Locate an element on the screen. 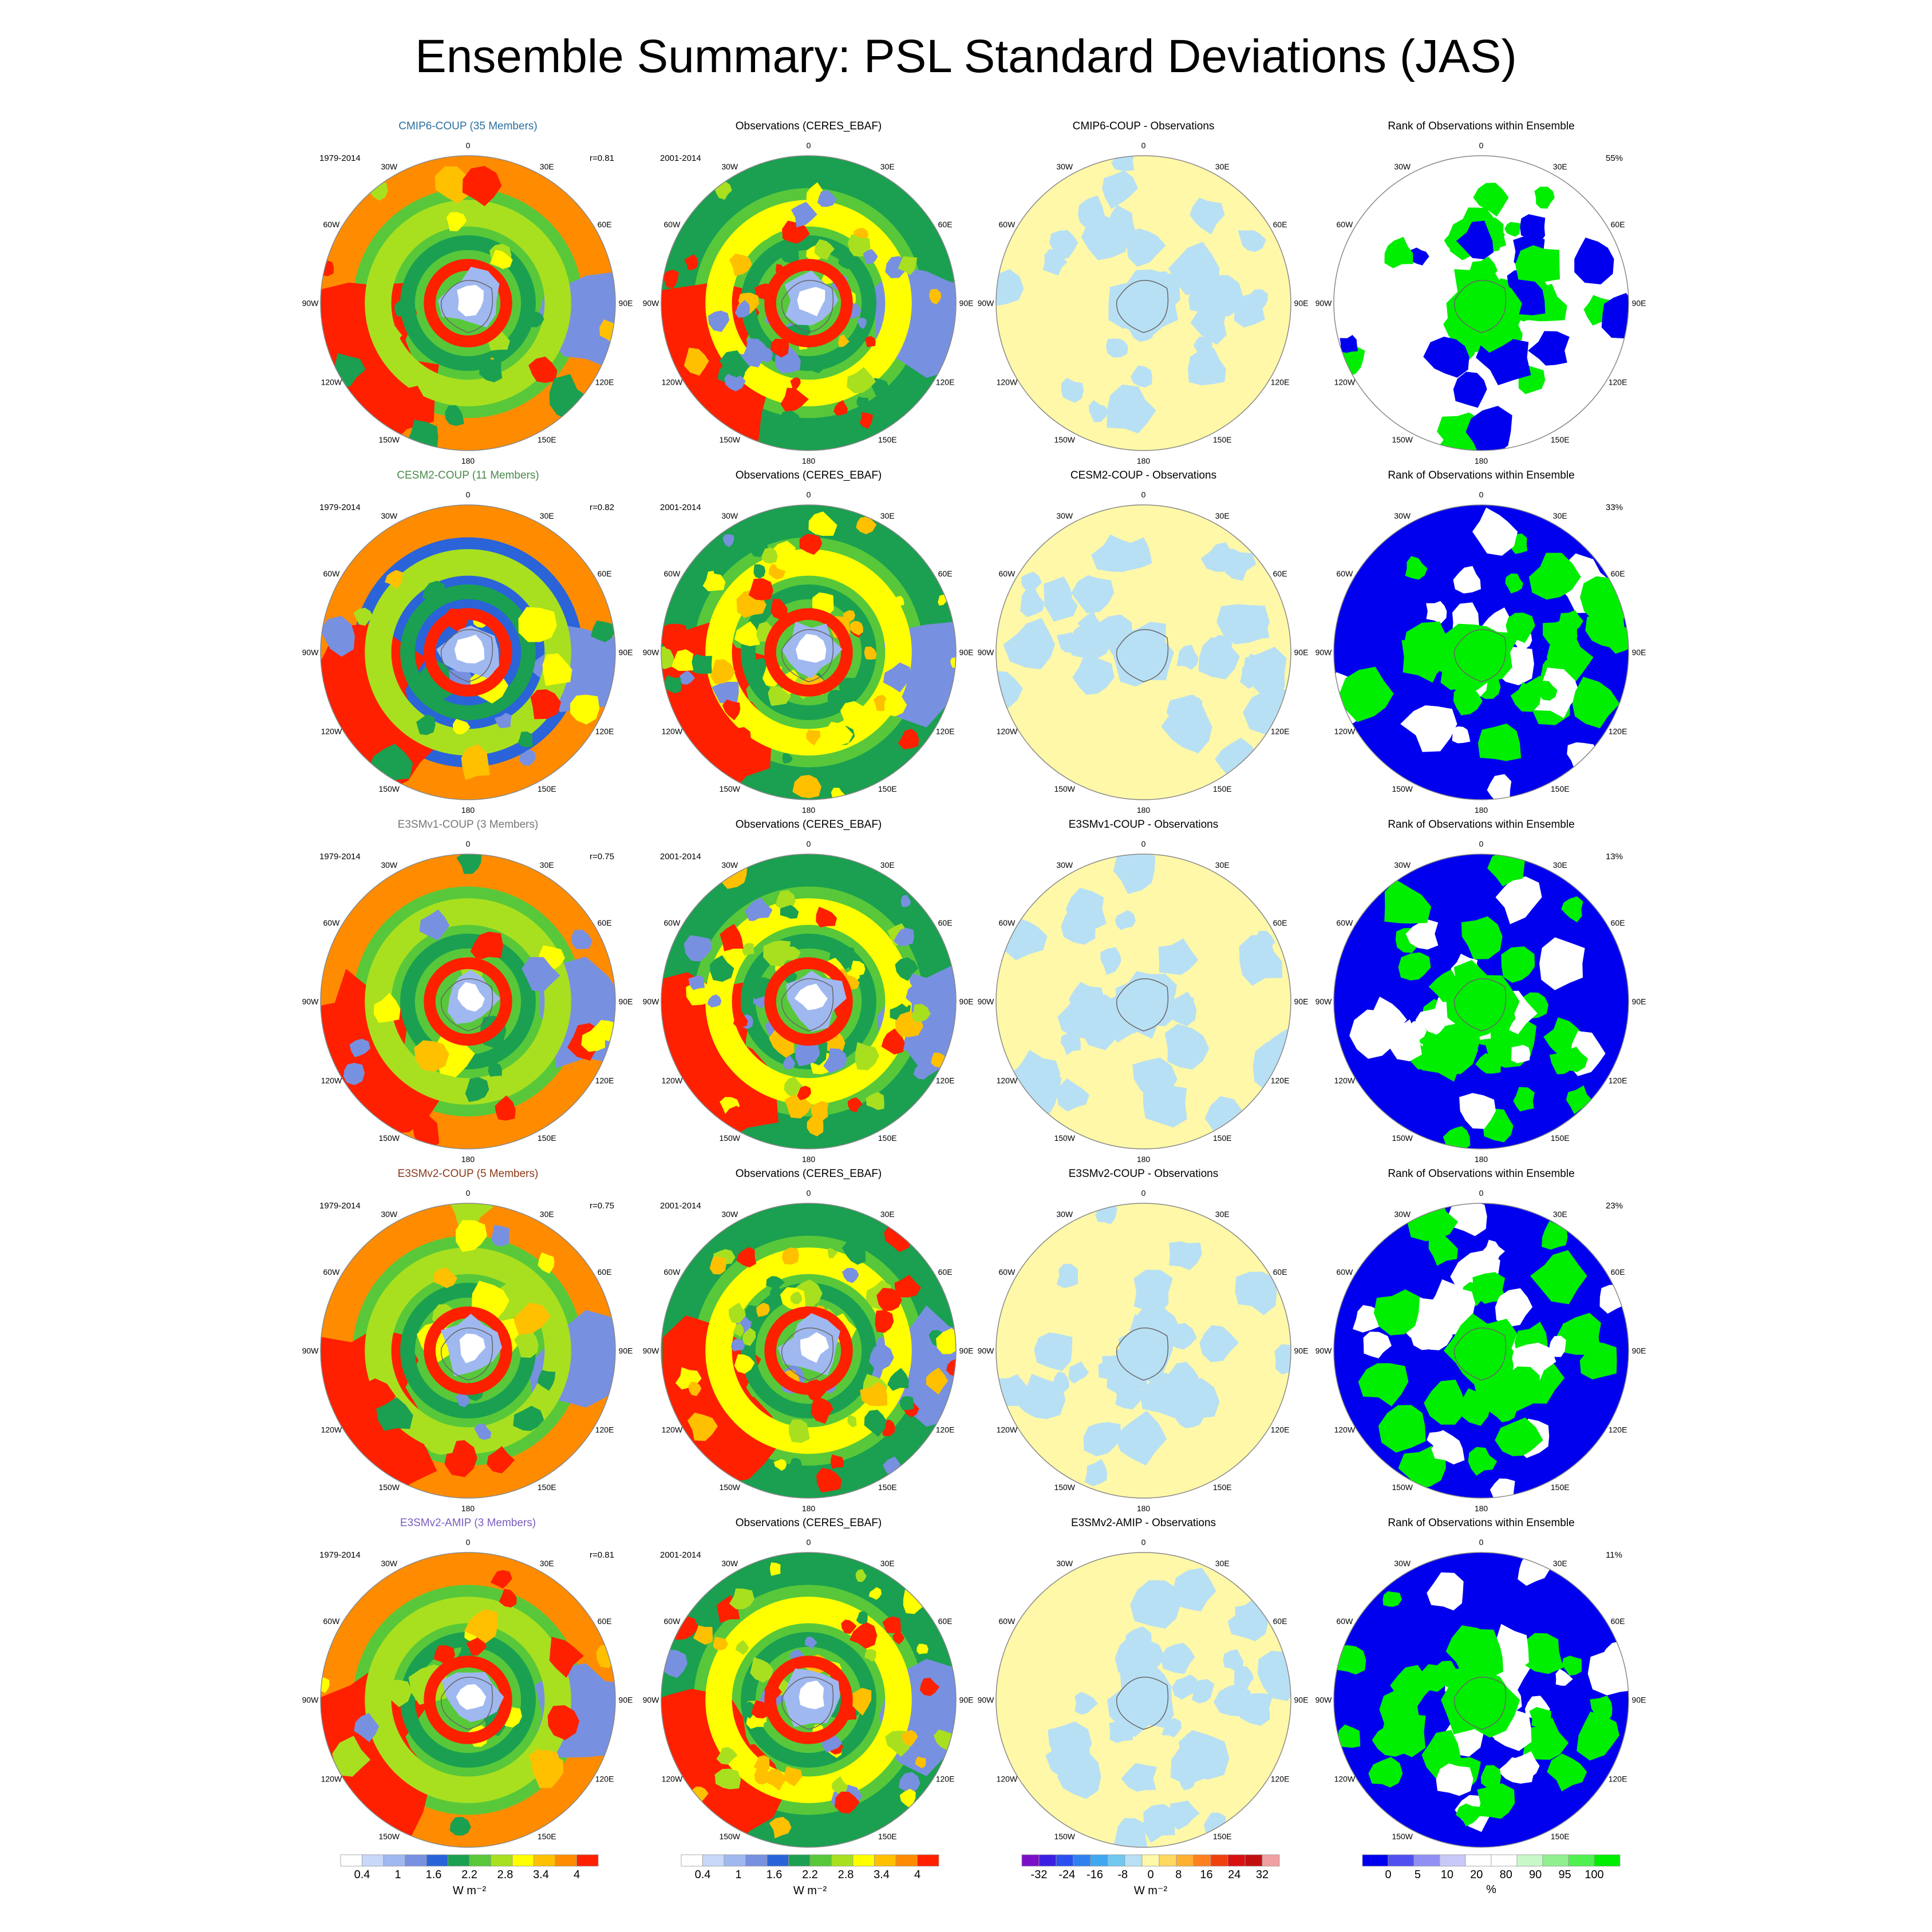 The width and height of the screenshot is (1932, 1932). colorbar-tick-label: 80 is located at coordinates (1505, 1874).